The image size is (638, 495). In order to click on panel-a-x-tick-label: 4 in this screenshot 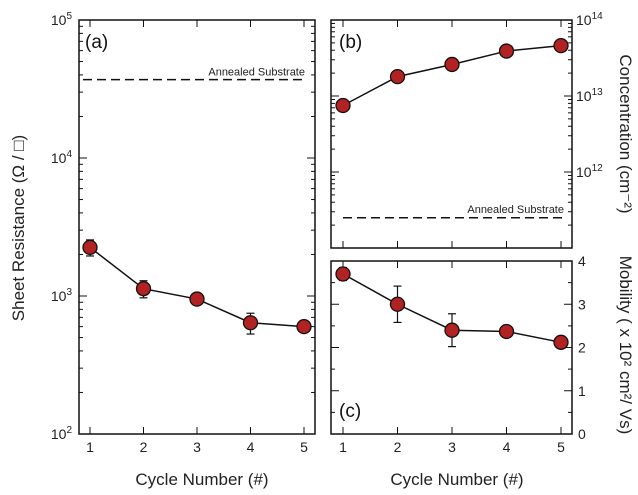, I will do `click(251, 447)`.